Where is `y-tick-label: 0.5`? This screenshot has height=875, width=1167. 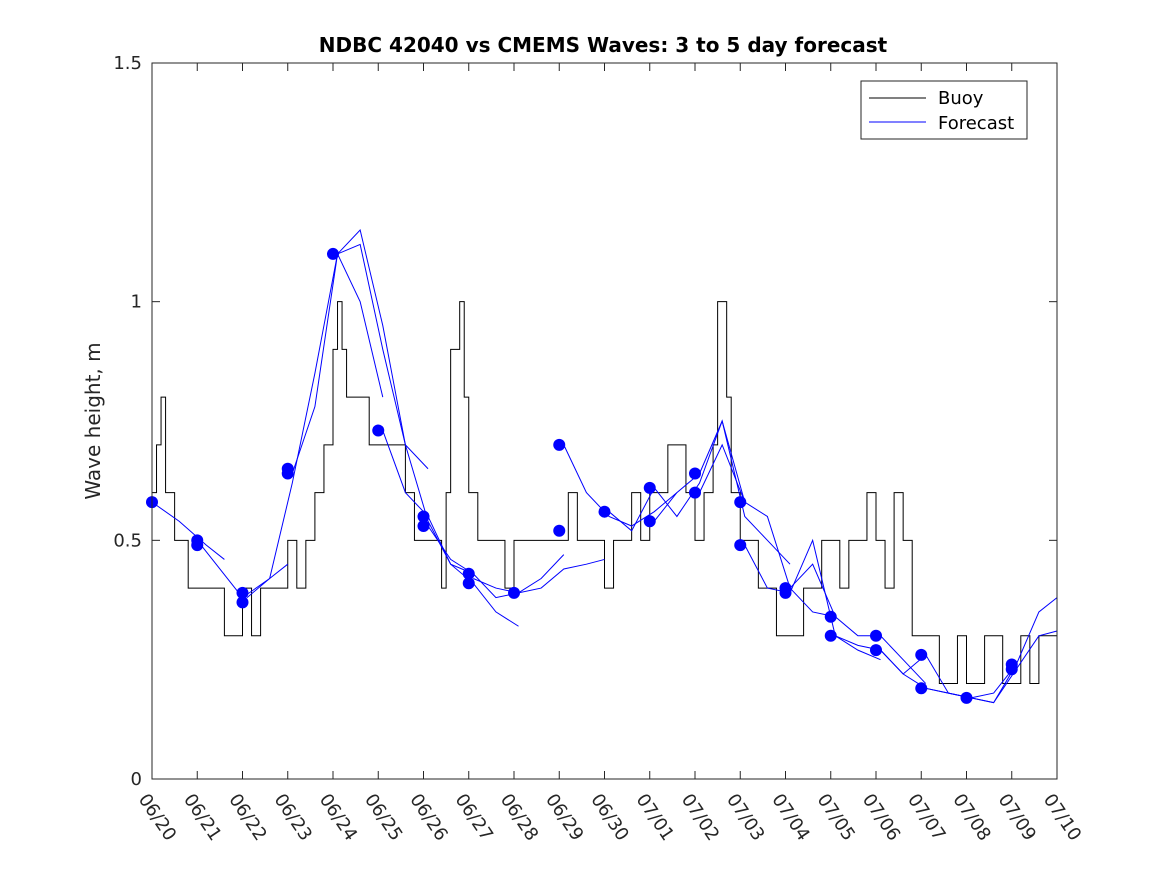 y-tick-label: 0.5 is located at coordinates (127, 540).